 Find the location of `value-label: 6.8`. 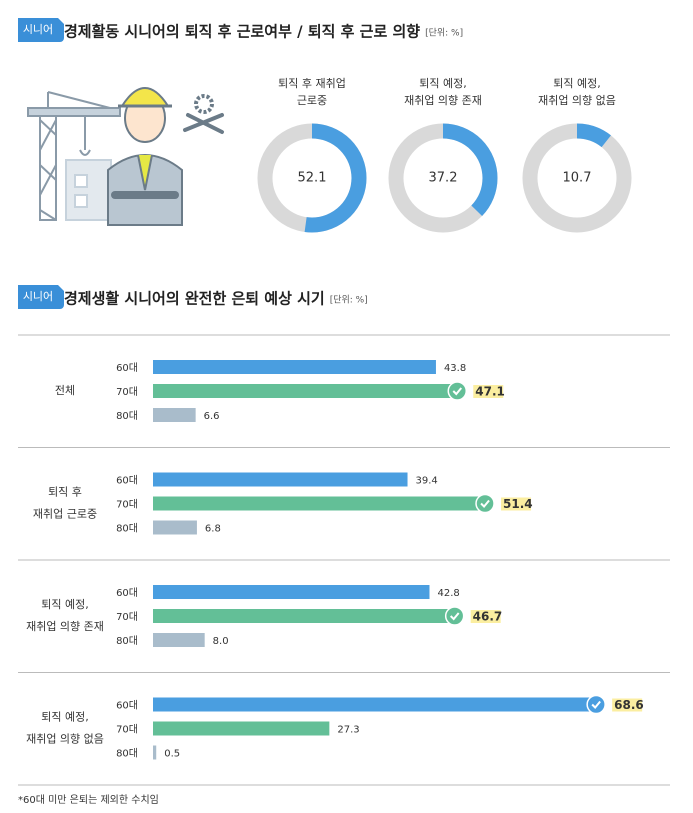

value-label: 6.8 is located at coordinates (213, 529).